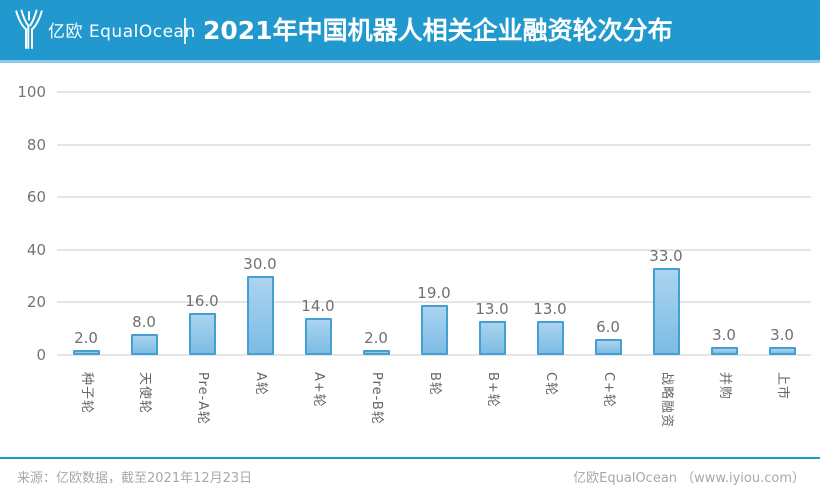  What do you see at coordinates (434, 92) in the screenshot?
I see `gridline-y100` at bounding box center [434, 92].